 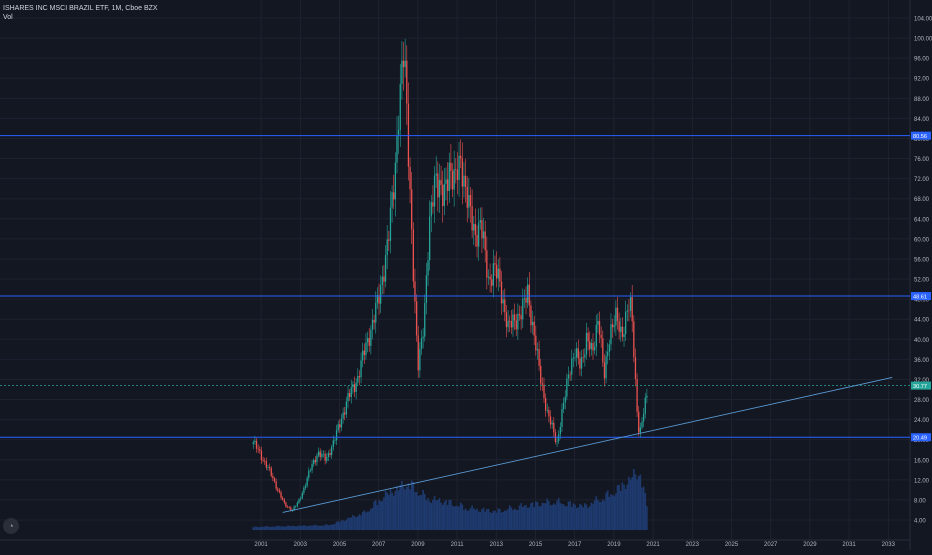 What do you see at coordinates (922, 220) in the screenshot?
I see `y-axis-tick-label: 64.00` at bounding box center [922, 220].